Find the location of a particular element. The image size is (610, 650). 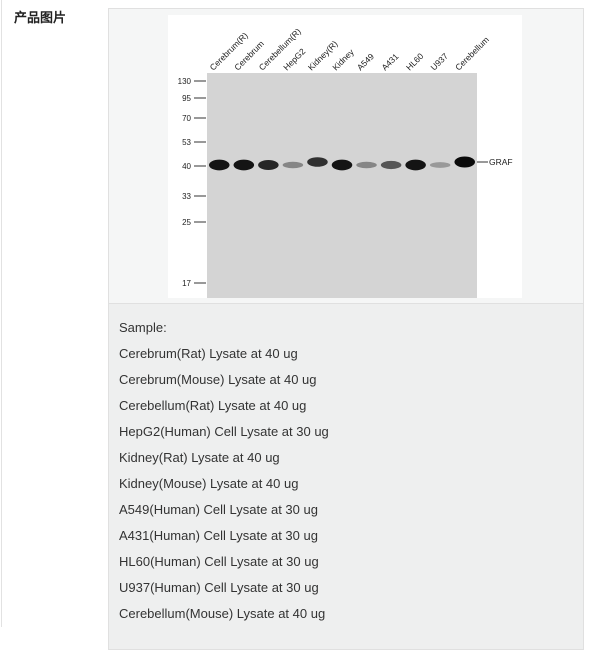

marker-label: 70 is located at coordinates (186, 118).